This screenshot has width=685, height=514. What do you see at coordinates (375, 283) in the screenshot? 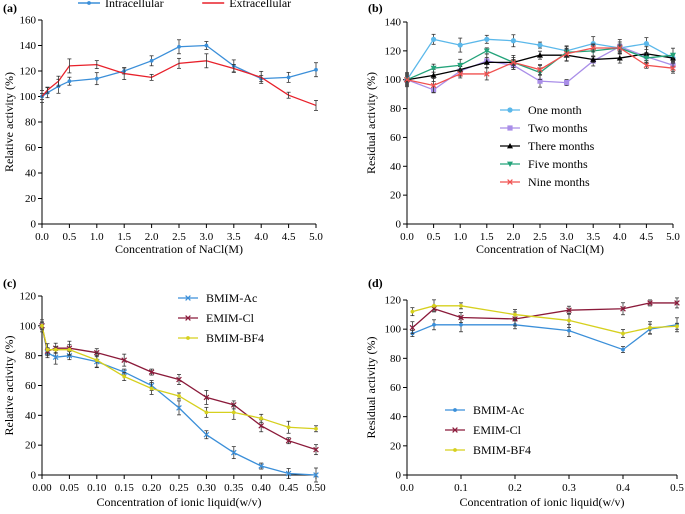
I see `panel-label: (d)` at bounding box center [375, 283].